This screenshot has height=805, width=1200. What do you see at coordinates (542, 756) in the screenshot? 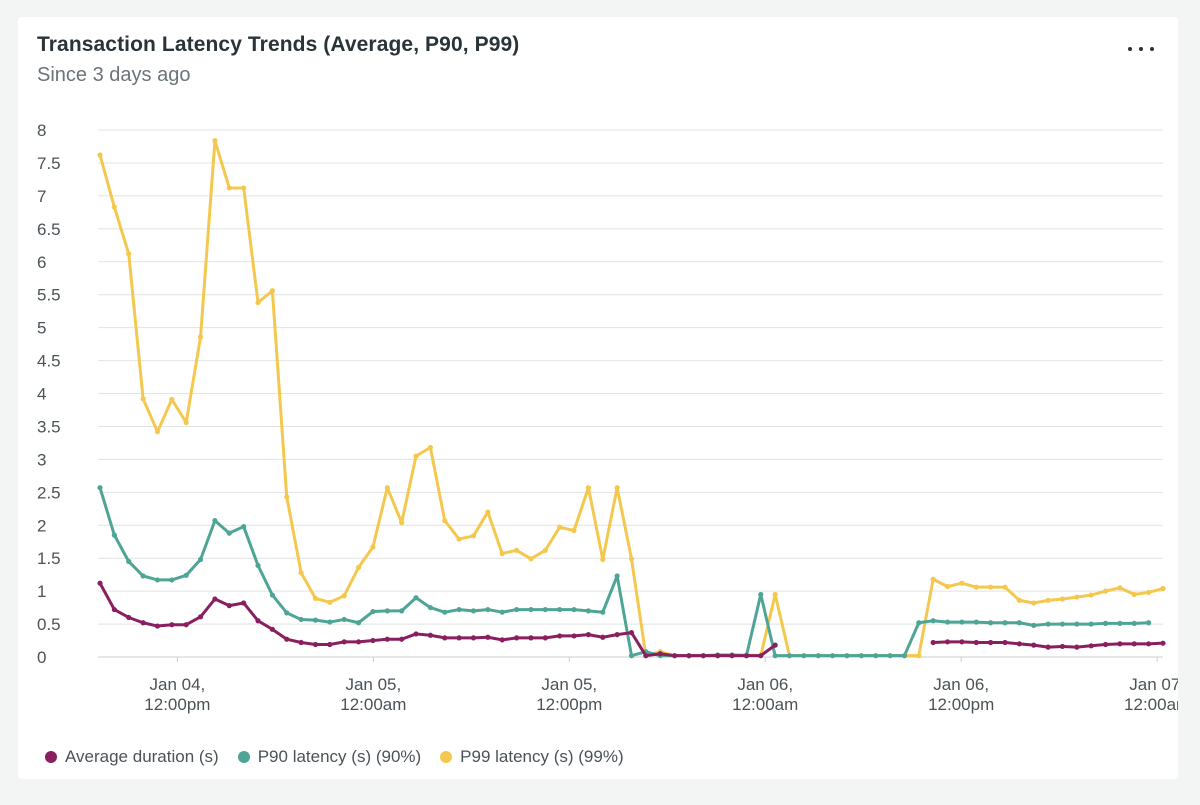
I see `legend-label-p99: P99 latency (s) (99%)` at bounding box center [542, 756].